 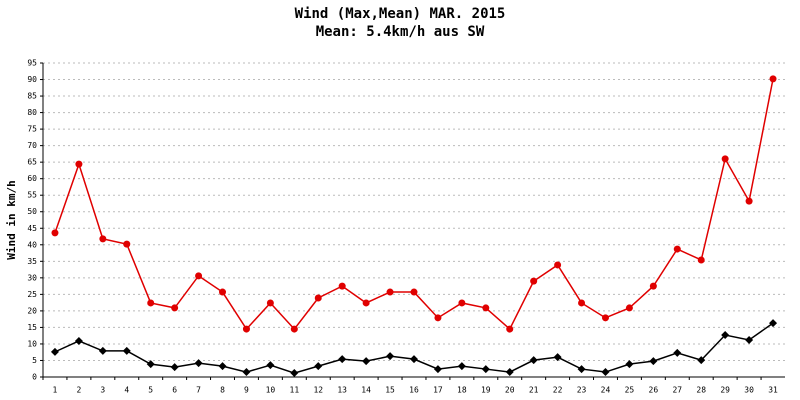 What do you see at coordinates (34, 360) in the screenshot?
I see `y-tick-label: 5` at bounding box center [34, 360].